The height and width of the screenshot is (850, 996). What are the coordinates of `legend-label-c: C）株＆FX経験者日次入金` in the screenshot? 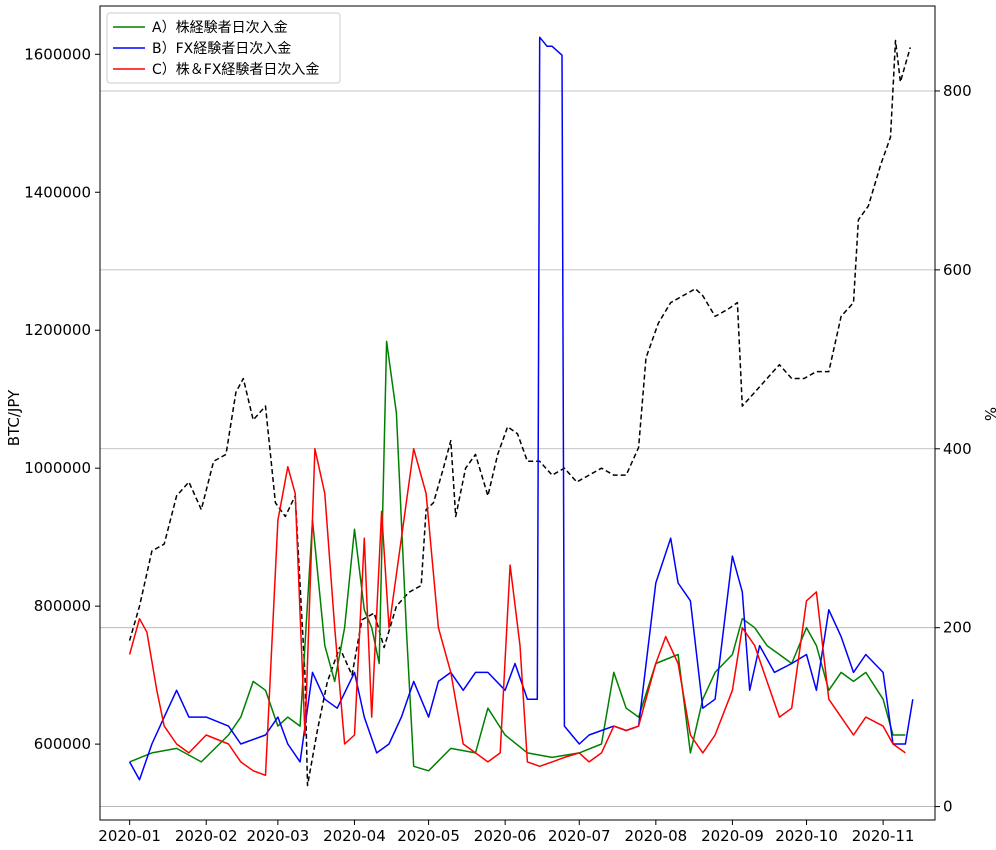 It's located at (235, 70).